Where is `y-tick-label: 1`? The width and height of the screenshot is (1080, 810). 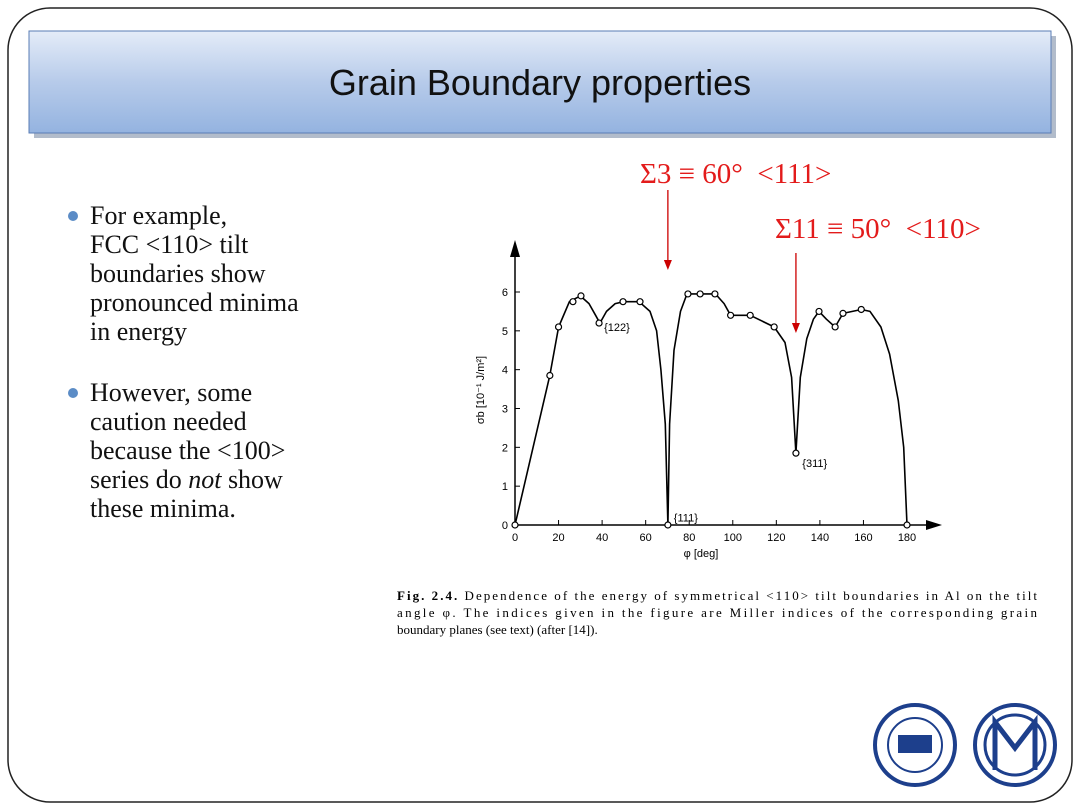 y-tick-label: 1 is located at coordinates (505, 487).